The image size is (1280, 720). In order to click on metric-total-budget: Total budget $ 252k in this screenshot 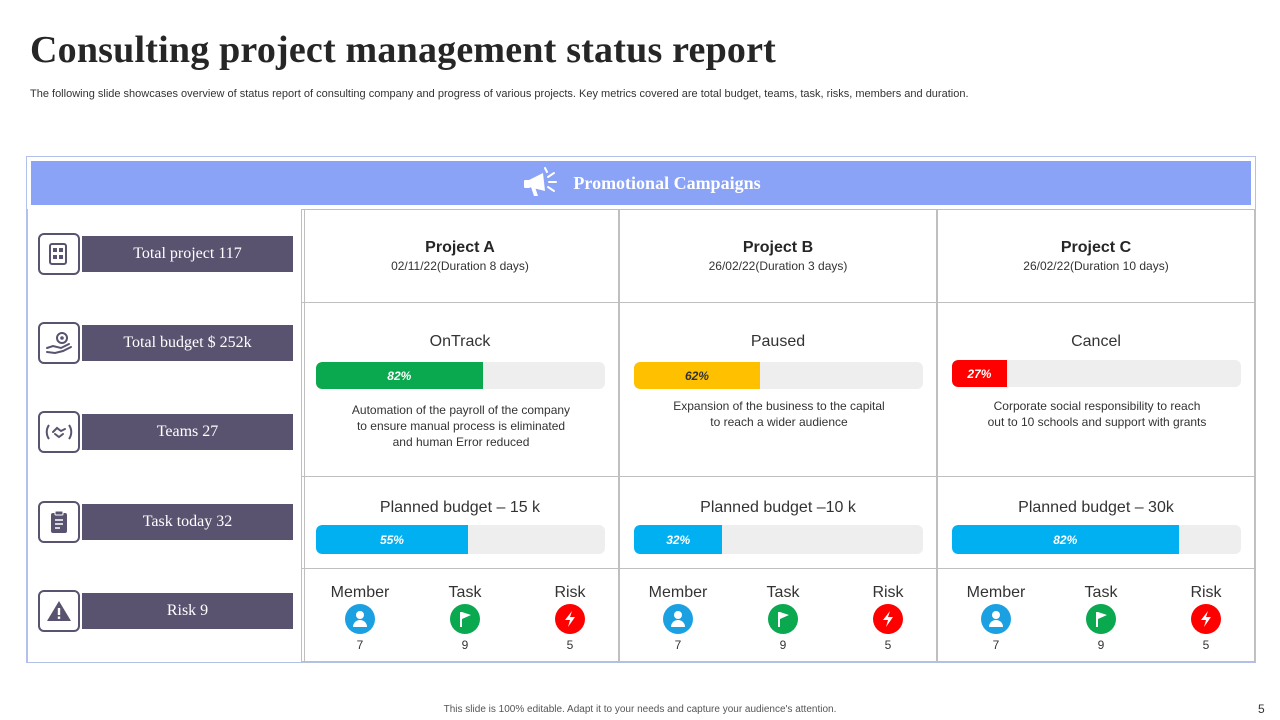, I will do `click(165, 343)`.